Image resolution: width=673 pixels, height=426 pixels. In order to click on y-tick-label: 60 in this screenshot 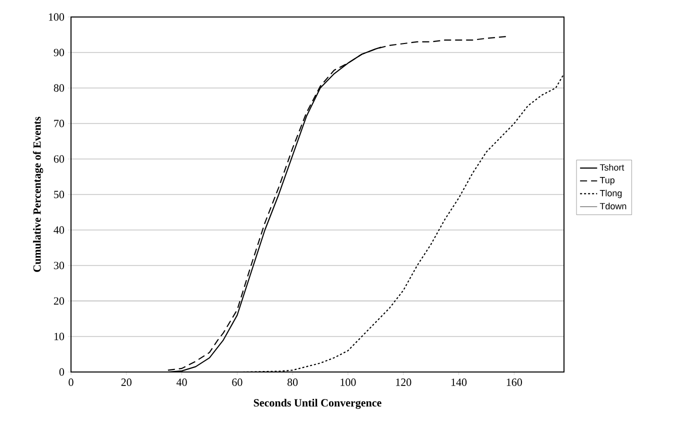, I will do `click(59, 159)`.